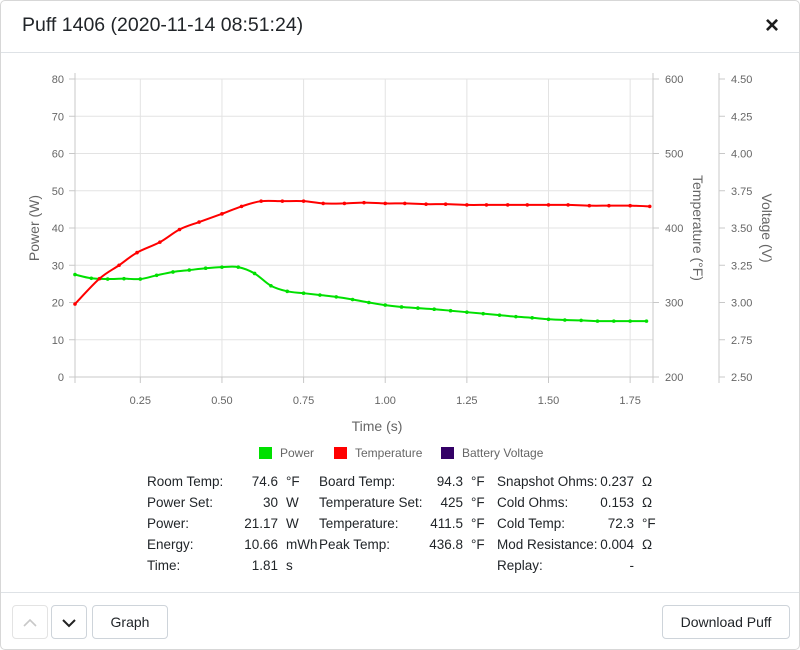 Image resolution: width=800 pixels, height=650 pixels. Describe the element at coordinates (58, 155) in the screenshot. I see `power-tick-label: 60` at that location.